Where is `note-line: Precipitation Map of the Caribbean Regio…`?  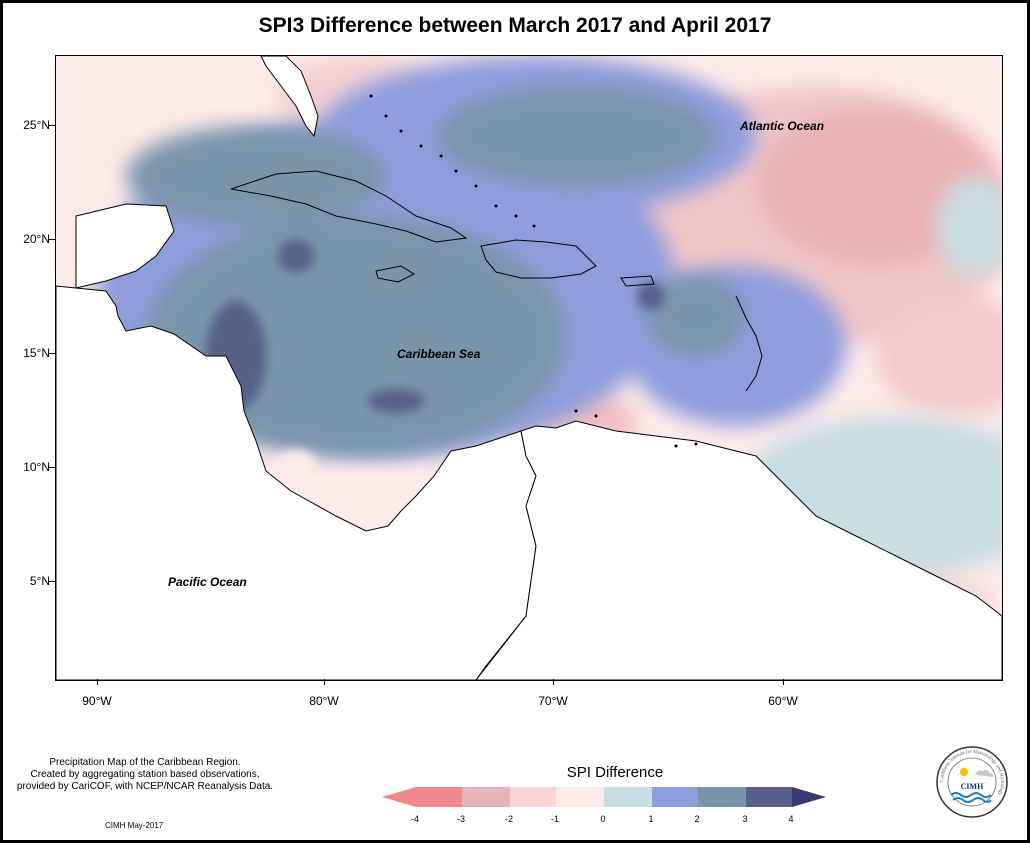 note-line: Precipitation Map of the Caribbean Regio… is located at coordinates (145, 762).